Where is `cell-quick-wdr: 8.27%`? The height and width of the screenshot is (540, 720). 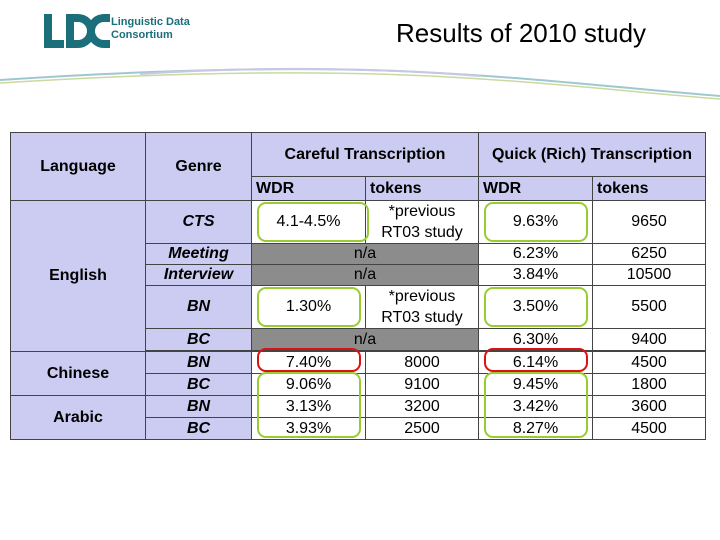 cell-quick-wdr: 8.27% is located at coordinates (535, 428).